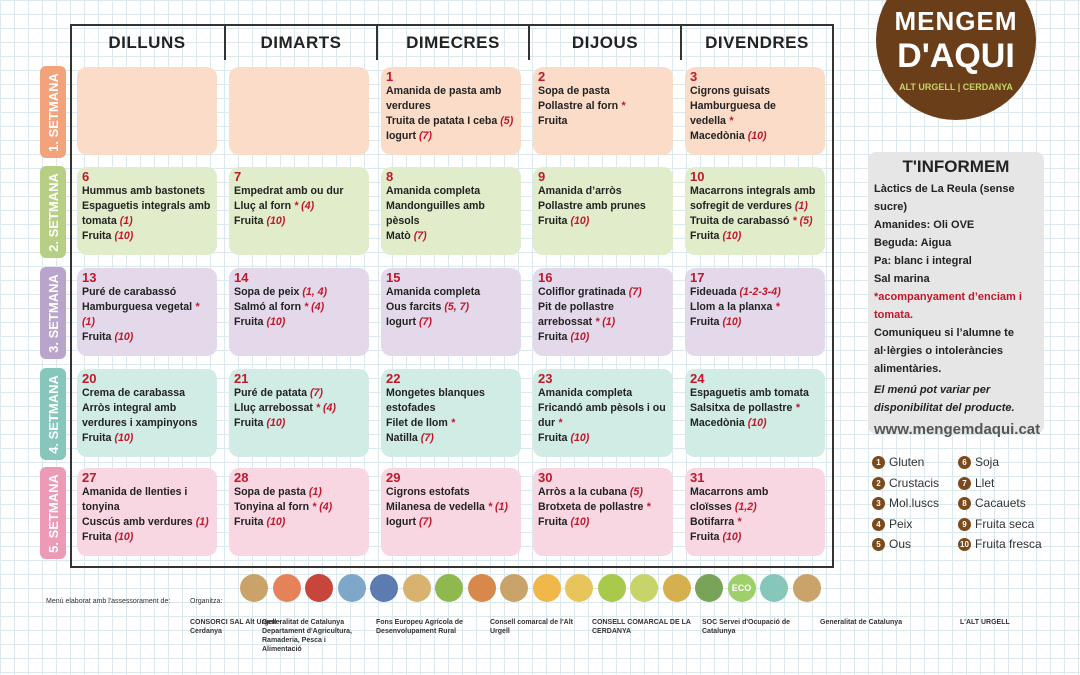 Image resolution: width=1080 pixels, height=675 pixels. Describe the element at coordinates (916, 506) in the screenshot. I see `legend-item: 3 Mol.luscs` at that location.